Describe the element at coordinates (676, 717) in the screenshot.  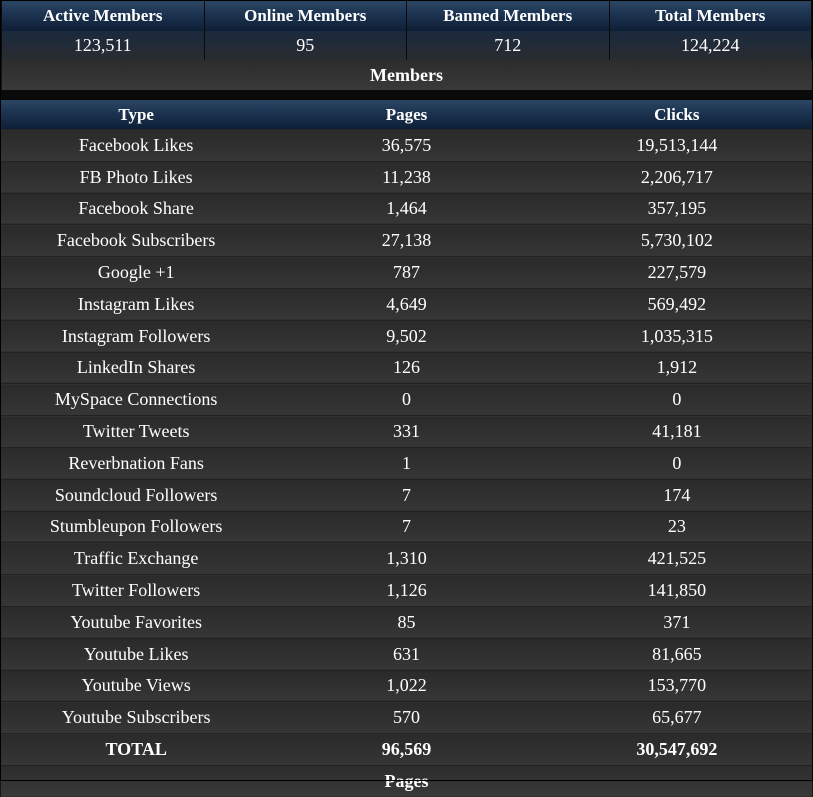
I see `row-clicks: 65,677` at that location.